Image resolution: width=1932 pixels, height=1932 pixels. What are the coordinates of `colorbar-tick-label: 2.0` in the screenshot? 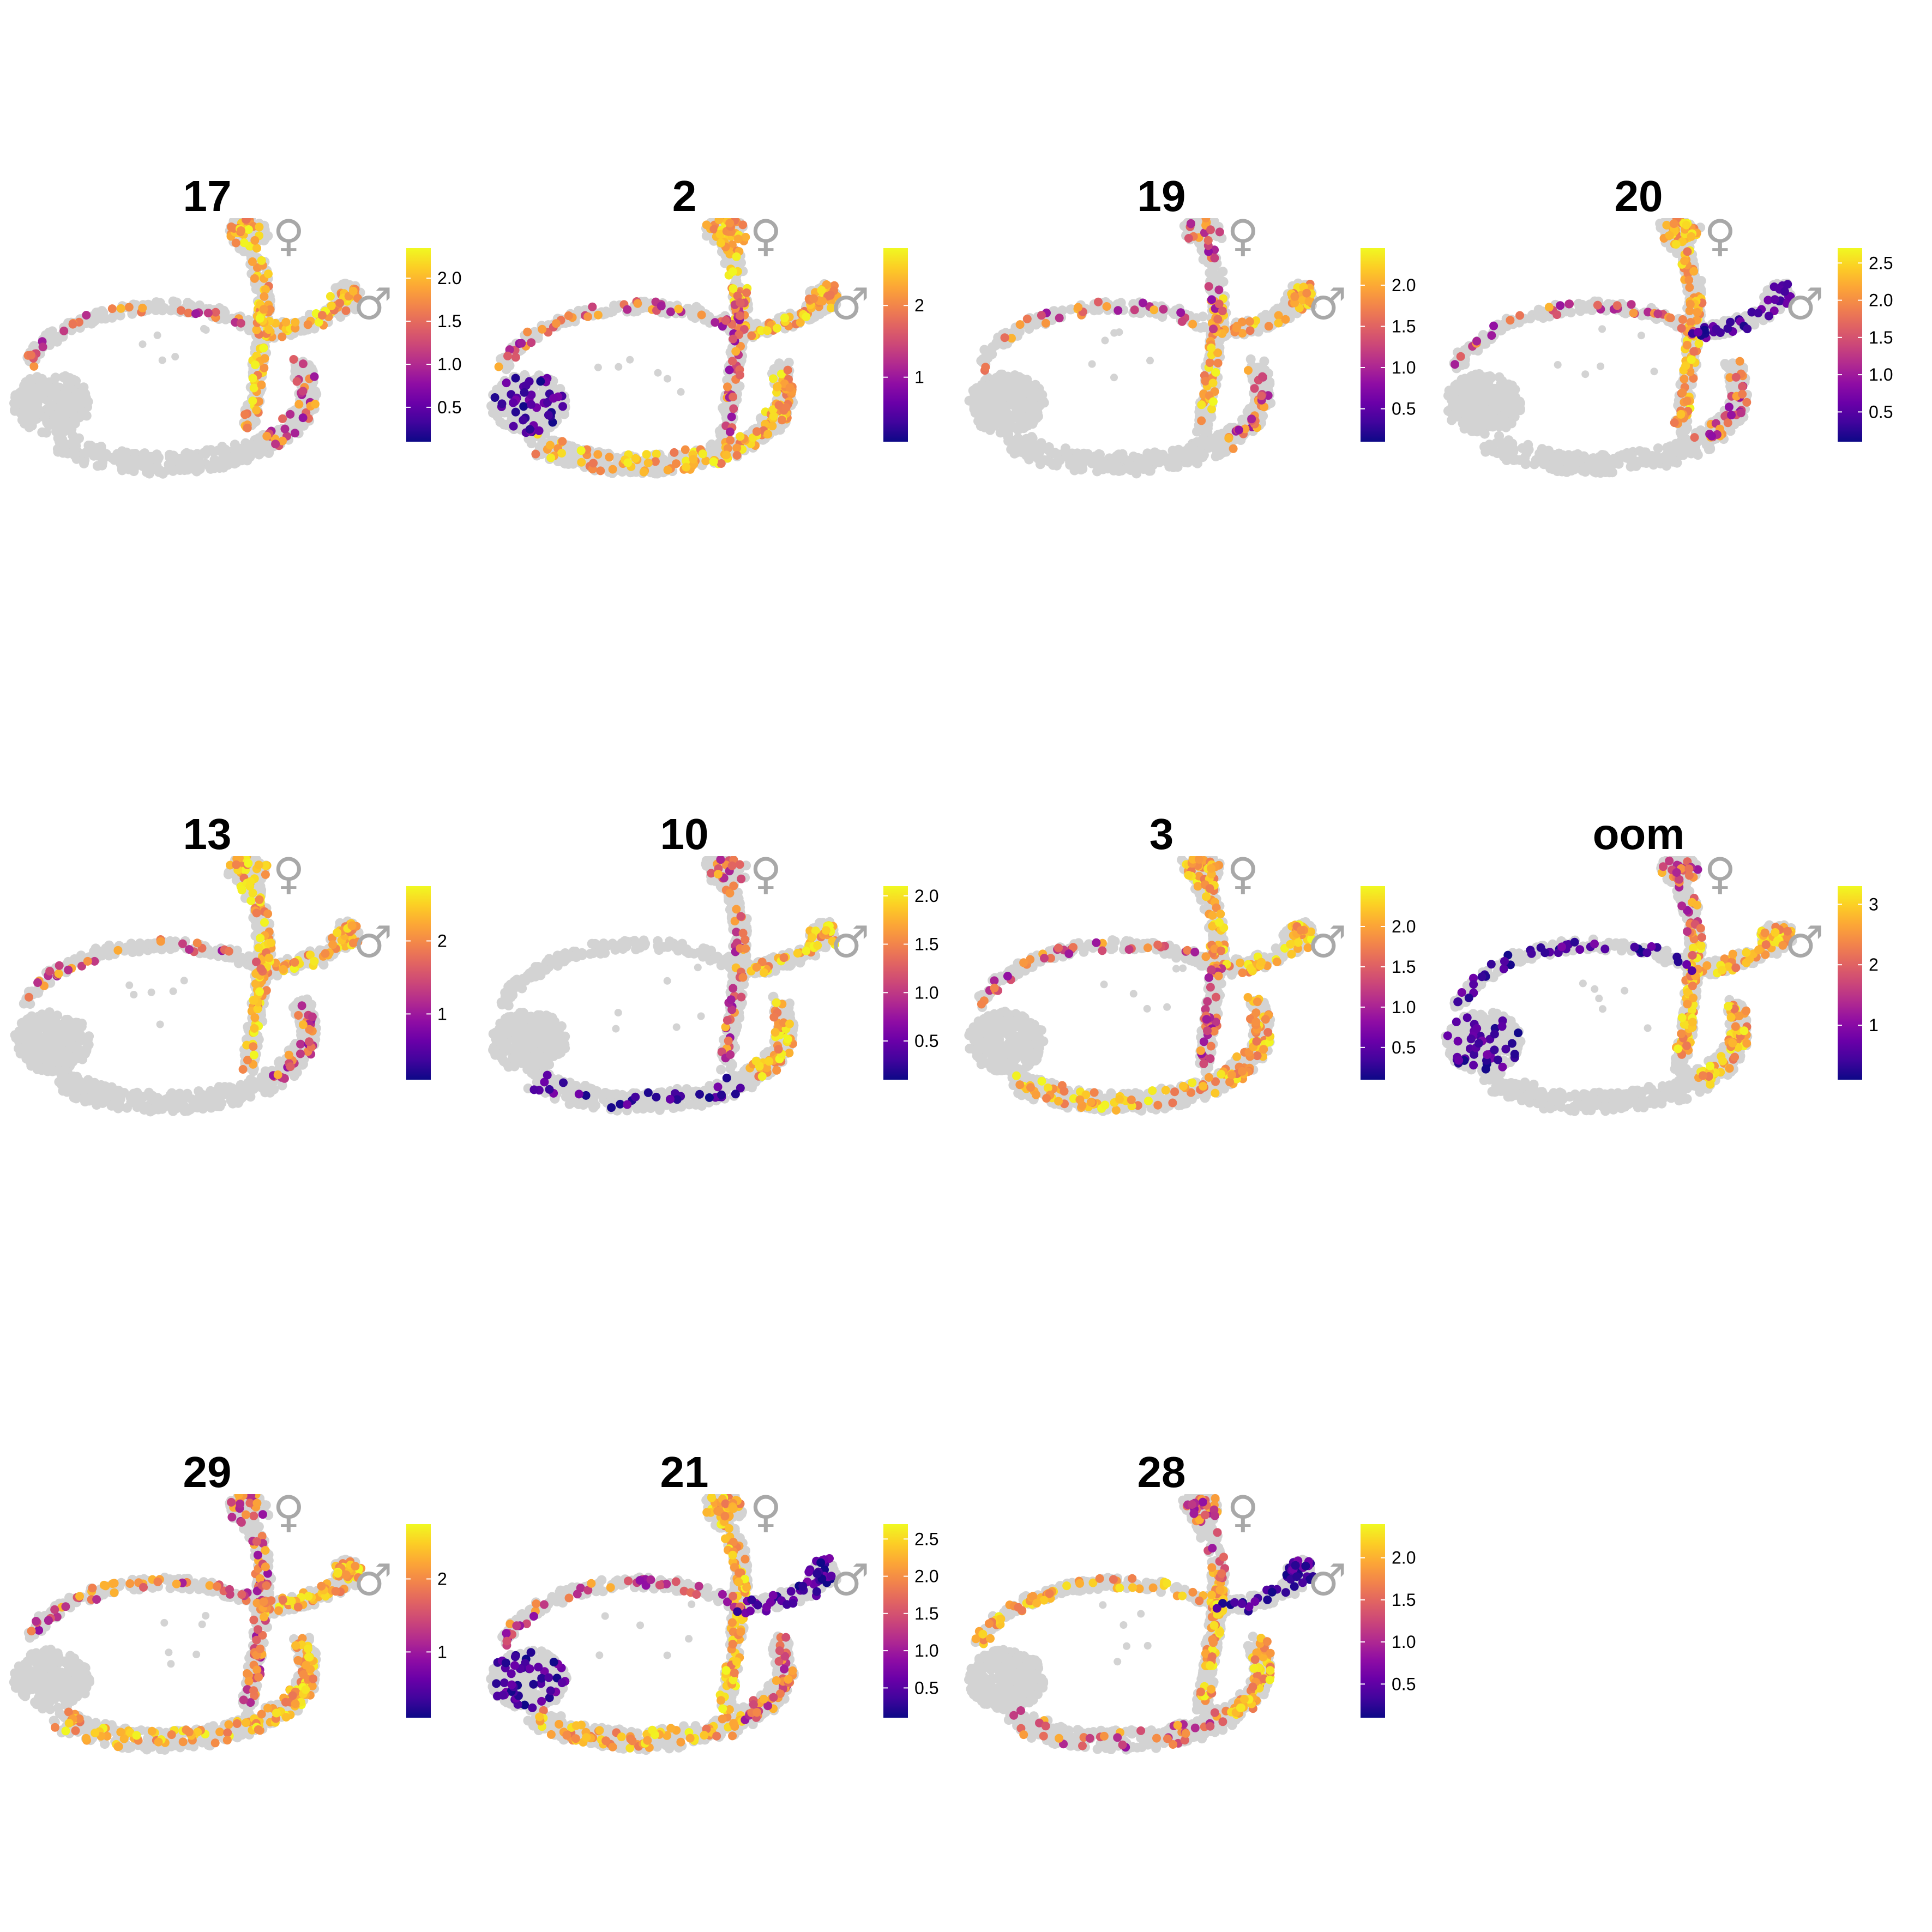 It's located at (449, 278).